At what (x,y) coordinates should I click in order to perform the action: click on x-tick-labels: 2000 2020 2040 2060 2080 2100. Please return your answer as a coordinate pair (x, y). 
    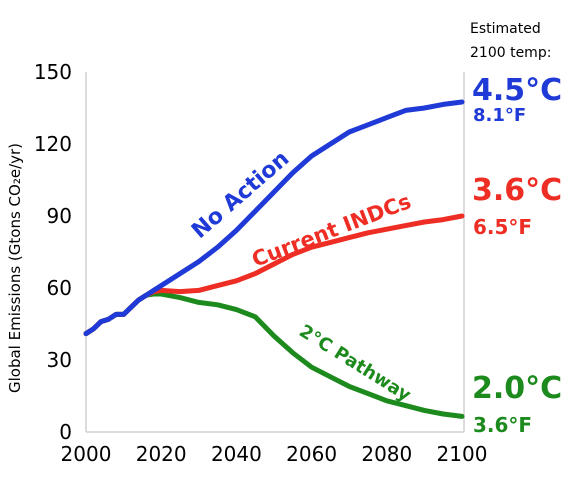
    Looking at the image, I should click on (274, 454).